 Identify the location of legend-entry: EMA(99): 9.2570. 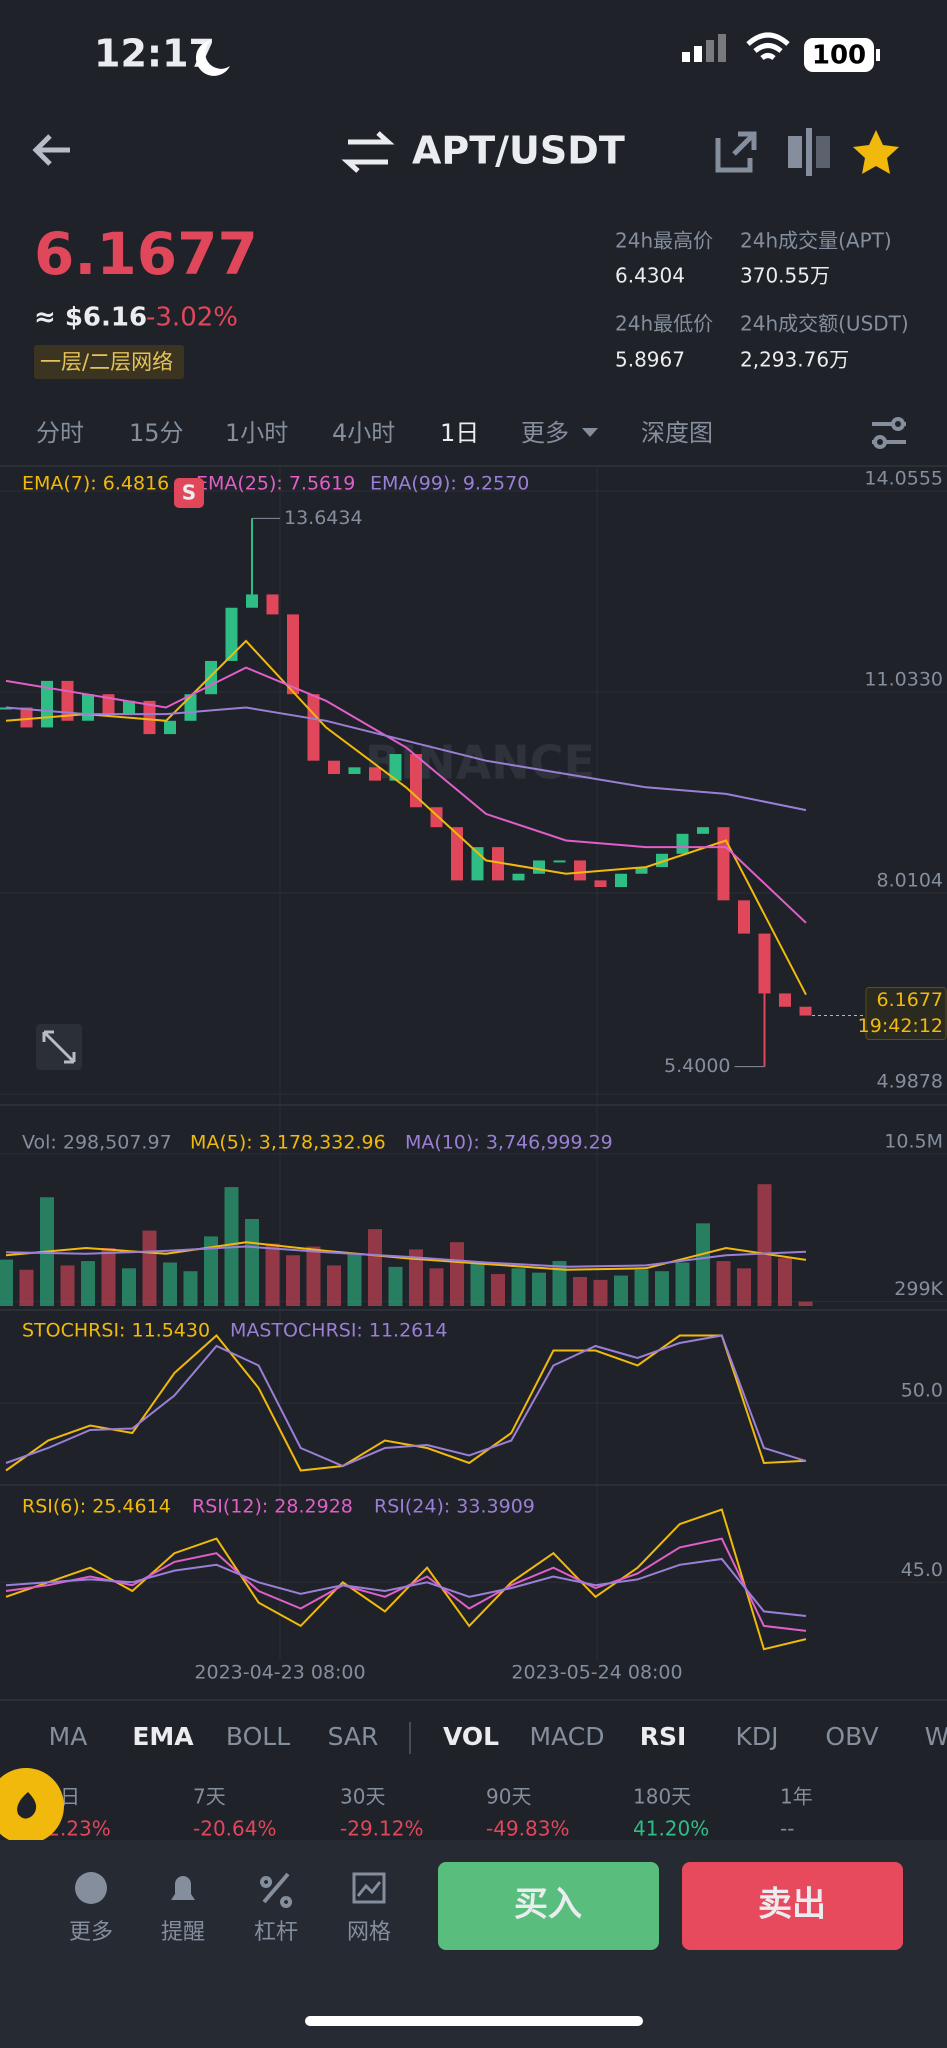
(449, 484).